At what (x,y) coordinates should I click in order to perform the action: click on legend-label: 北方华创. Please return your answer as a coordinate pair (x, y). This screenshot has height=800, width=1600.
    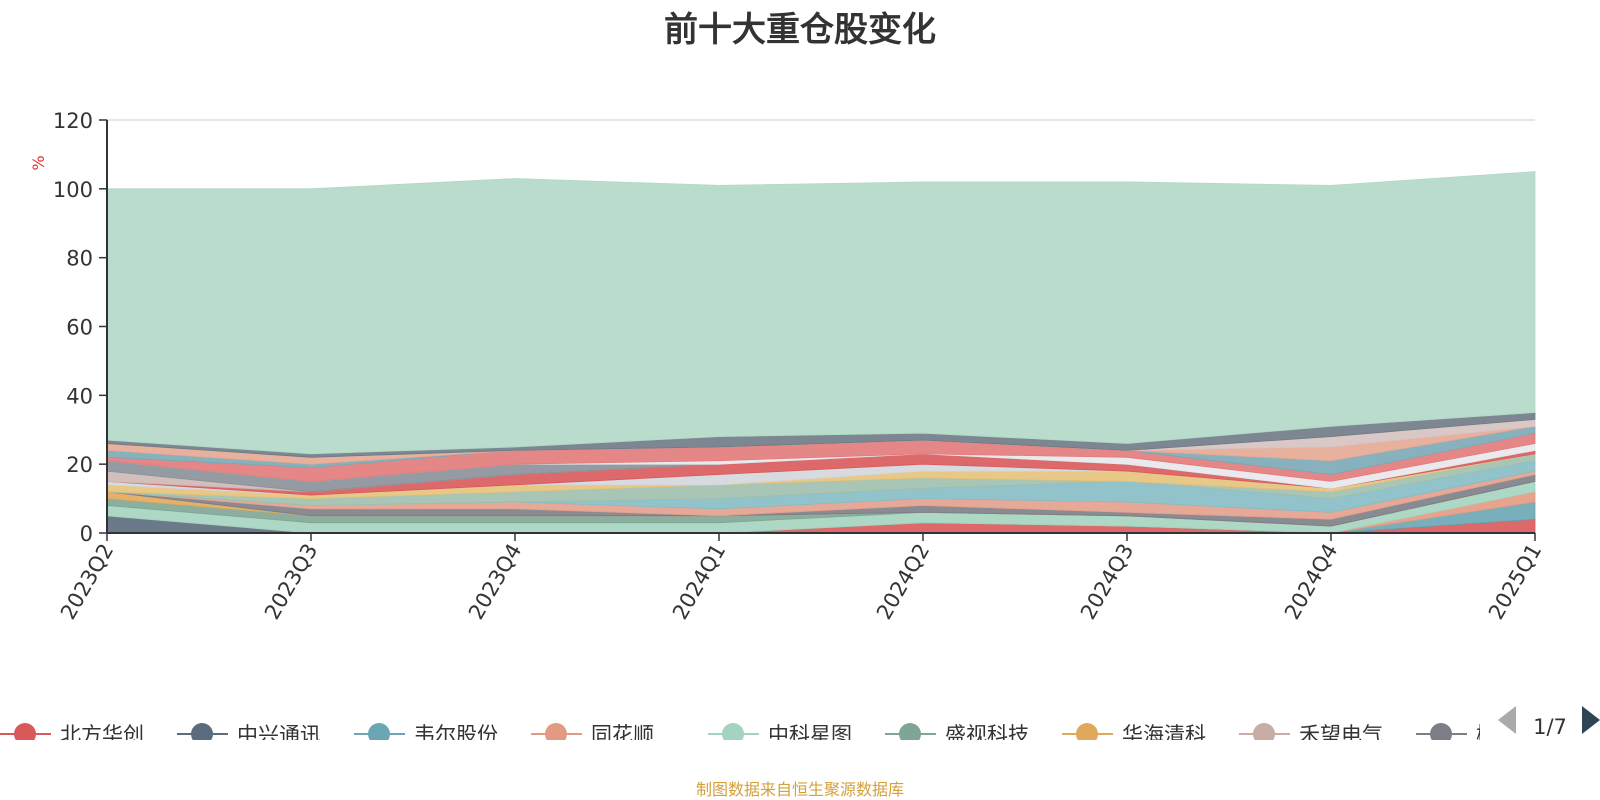
    Looking at the image, I should click on (102, 735).